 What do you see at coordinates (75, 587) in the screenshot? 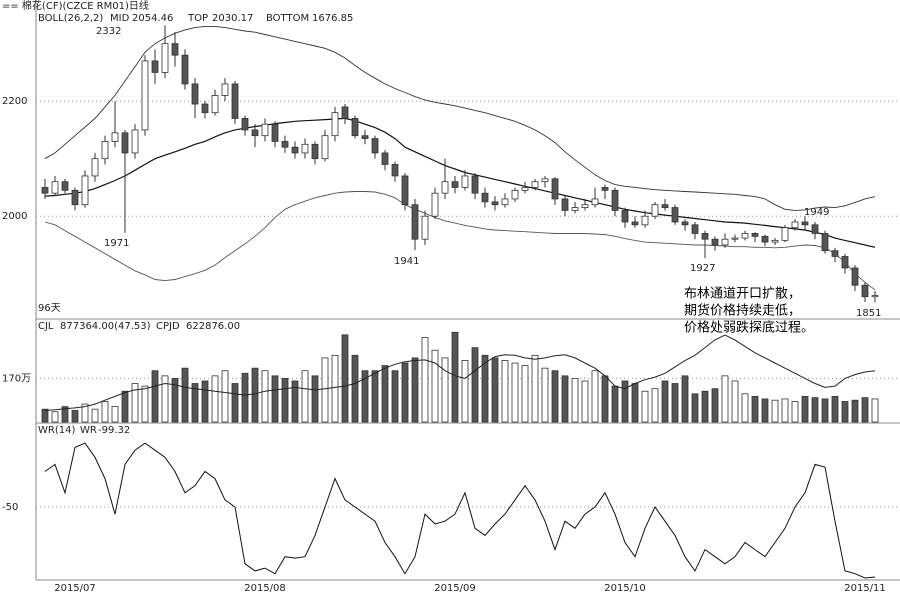
I see `x-tick-label: 2015/07` at bounding box center [75, 587].